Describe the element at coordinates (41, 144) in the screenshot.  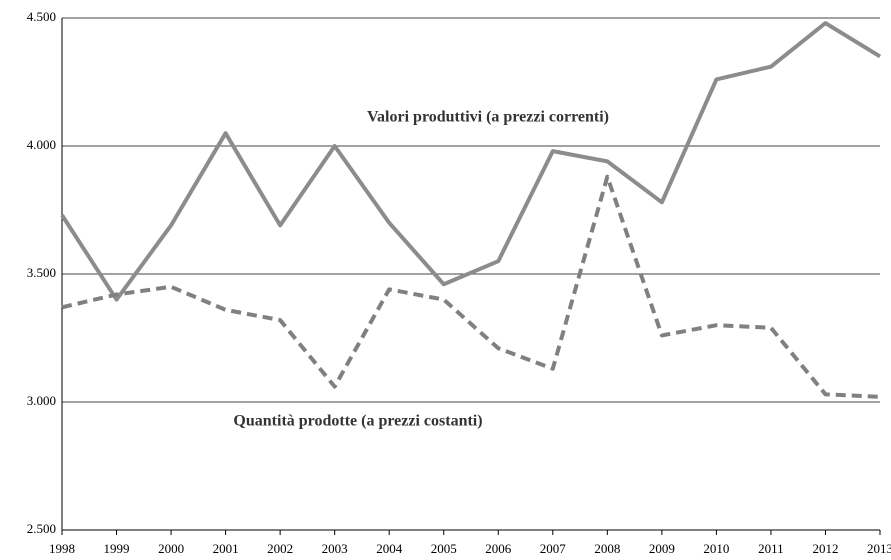
I see `y-tick-label: 4.000` at that location.